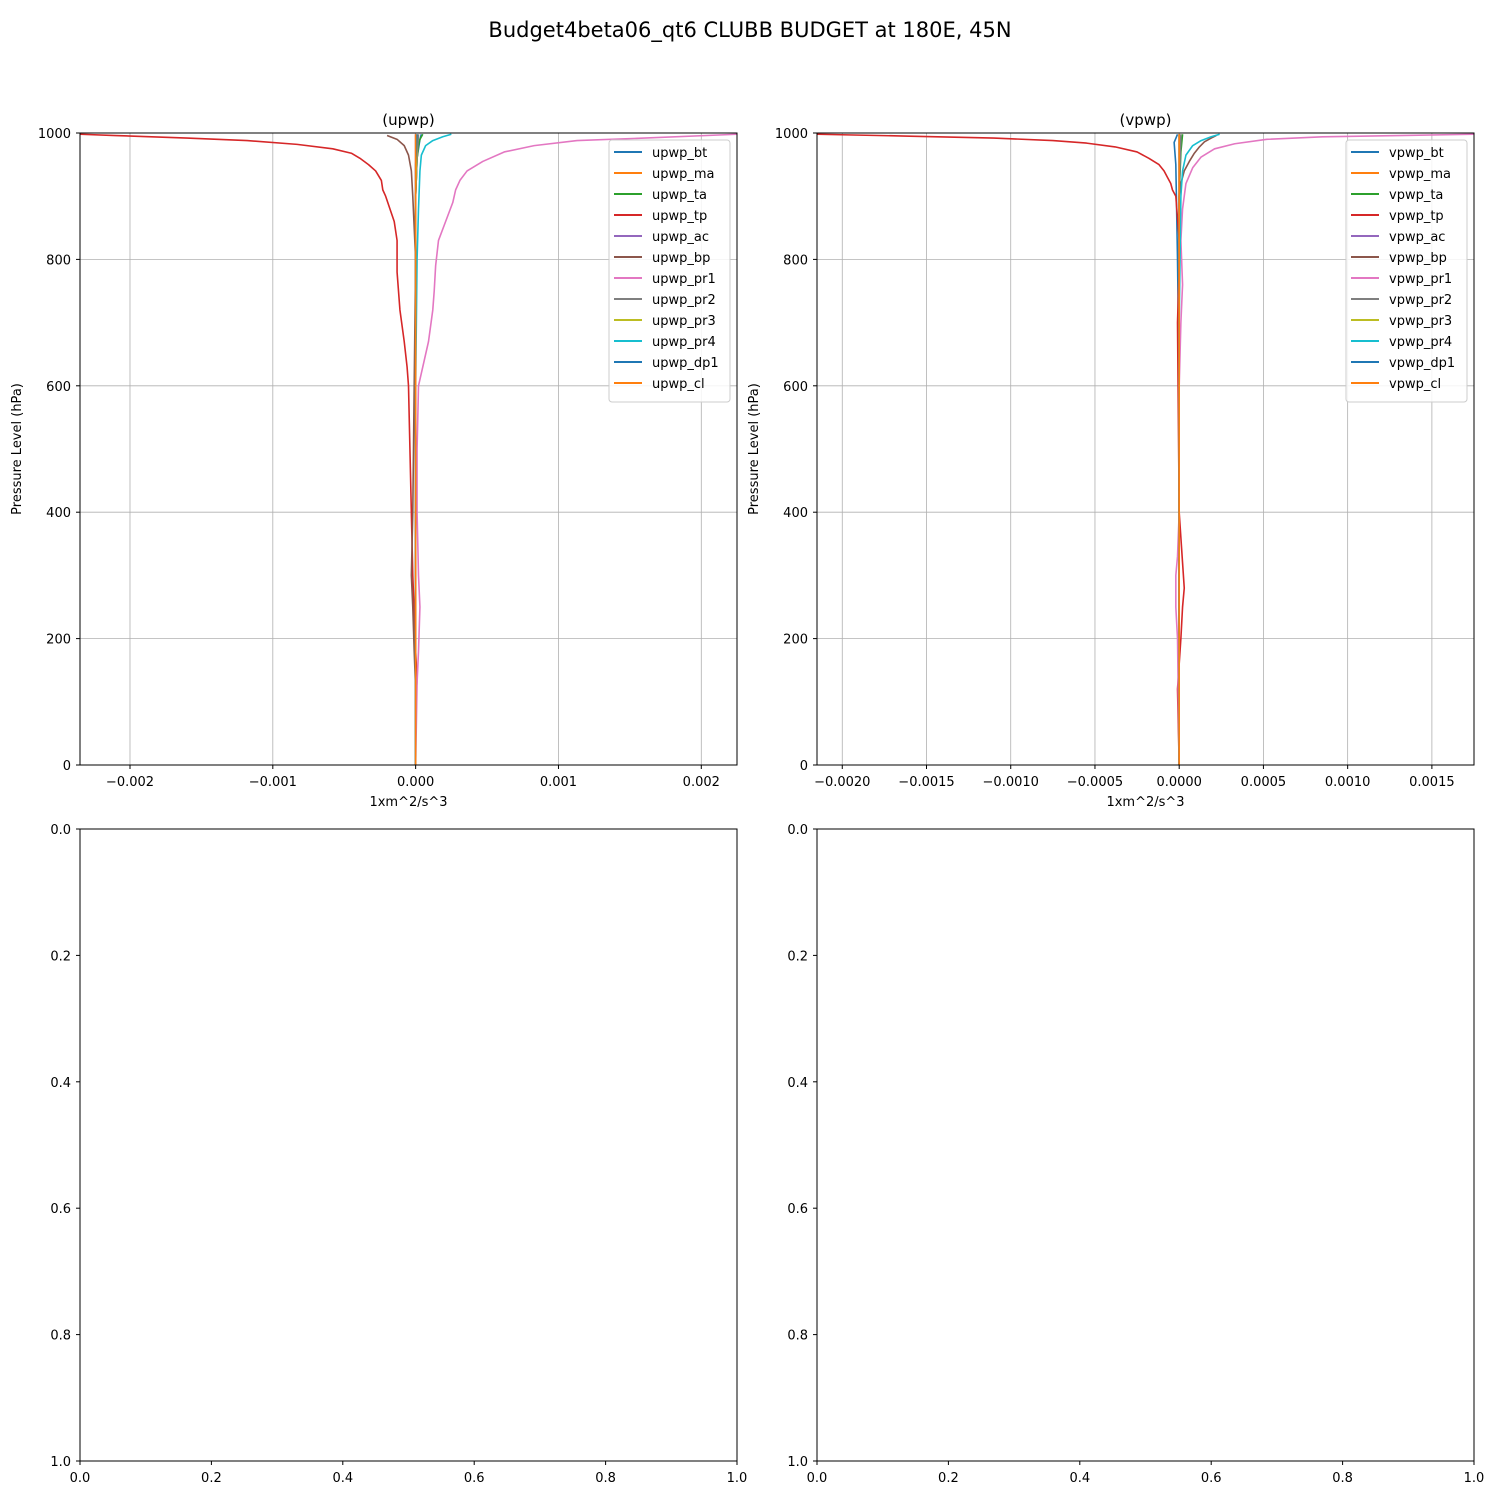 The width and height of the screenshot is (1500, 1500). I want to click on legend-label-upwp_ma: upwp_ma, so click(683, 174).